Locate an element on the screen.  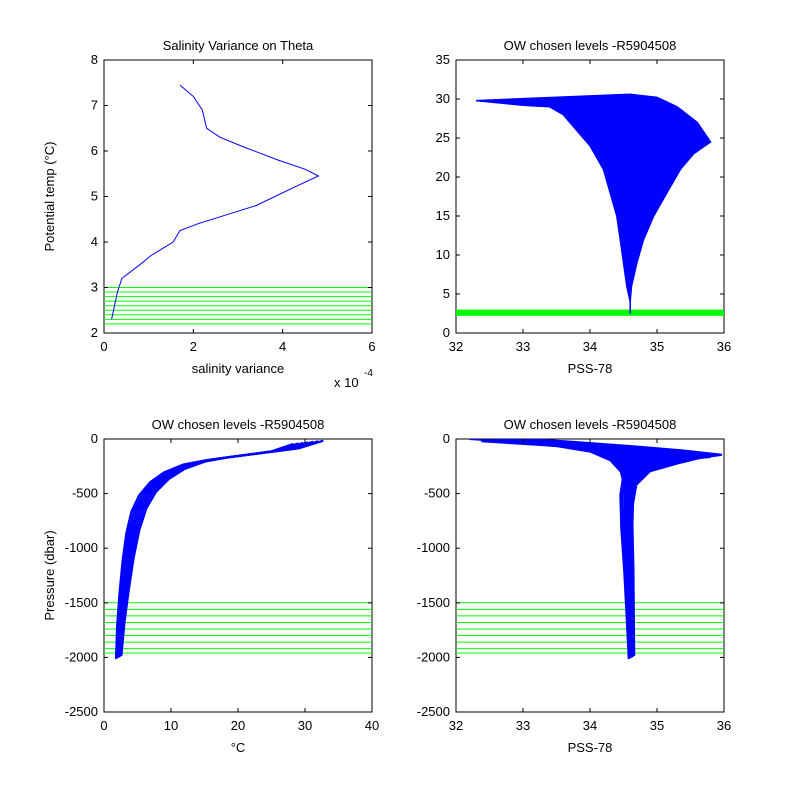
x-tick-label: 6 is located at coordinates (371, 346).